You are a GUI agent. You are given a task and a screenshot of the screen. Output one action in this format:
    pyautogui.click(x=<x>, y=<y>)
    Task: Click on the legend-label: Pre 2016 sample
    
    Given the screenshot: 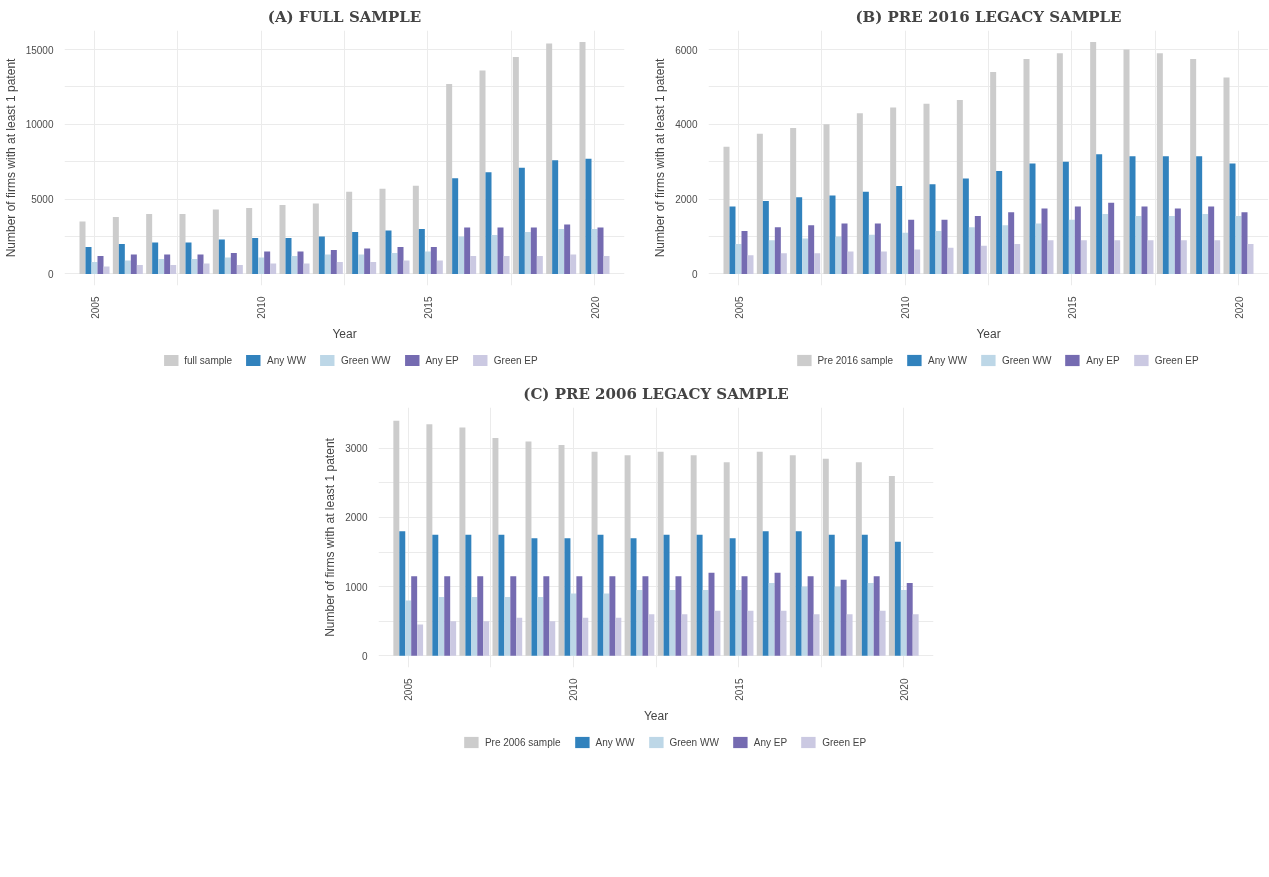 What is the action you would take?
    pyautogui.click(x=855, y=360)
    